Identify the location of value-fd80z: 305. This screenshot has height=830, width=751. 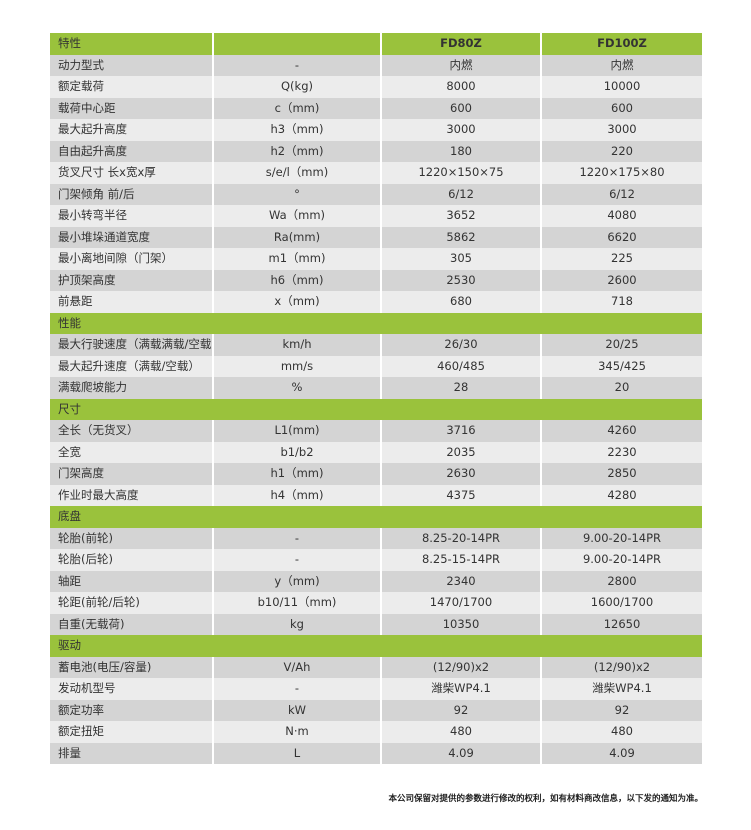
(460, 259).